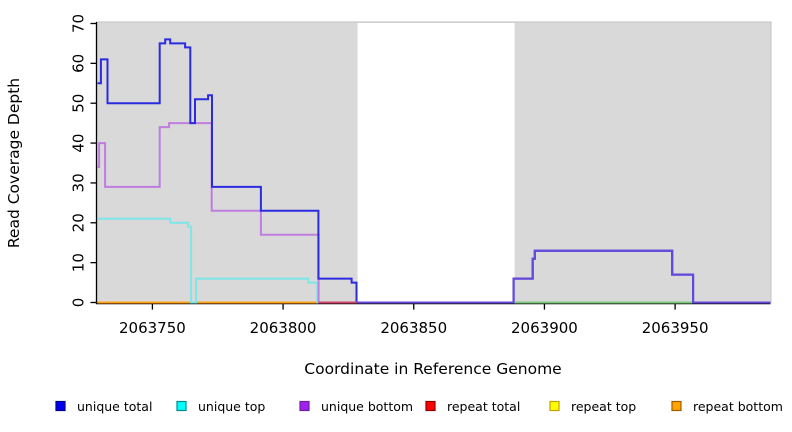 This screenshot has width=792, height=432. What do you see at coordinates (79, 182) in the screenshot?
I see `y-tick-label: 30` at bounding box center [79, 182].